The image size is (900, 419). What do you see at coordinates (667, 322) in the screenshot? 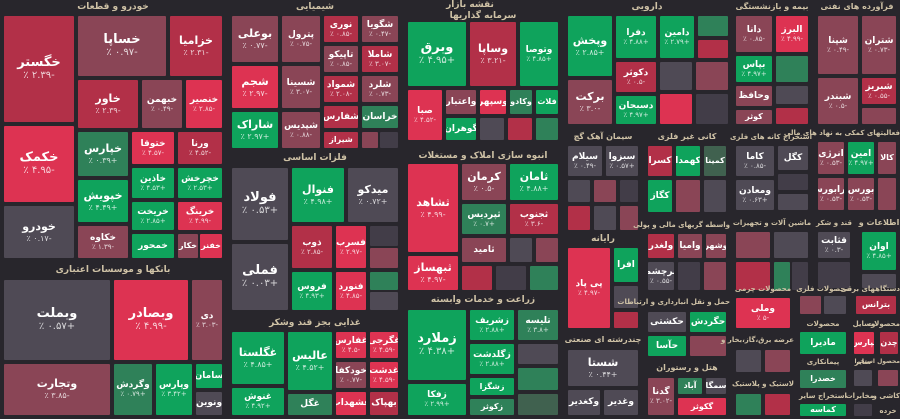
I see `stock-tile: حکشتی` at bounding box center [667, 322].